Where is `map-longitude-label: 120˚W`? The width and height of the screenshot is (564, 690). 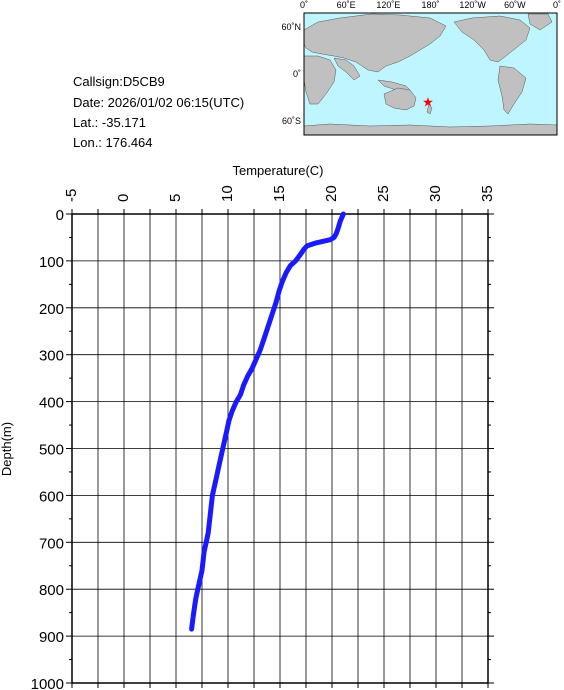
map-longitude-label: 120˚W is located at coordinates (472, 5).